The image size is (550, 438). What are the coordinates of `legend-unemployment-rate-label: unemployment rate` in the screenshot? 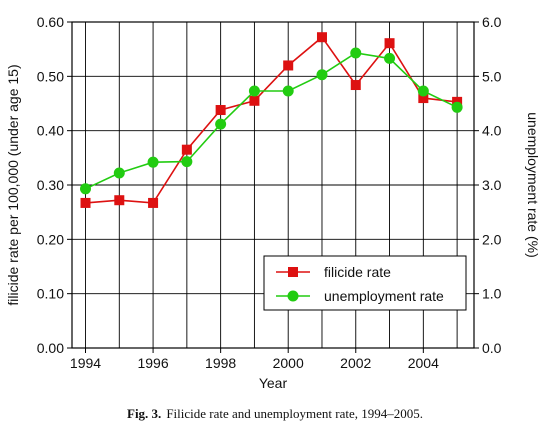 It's located at (384, 296).